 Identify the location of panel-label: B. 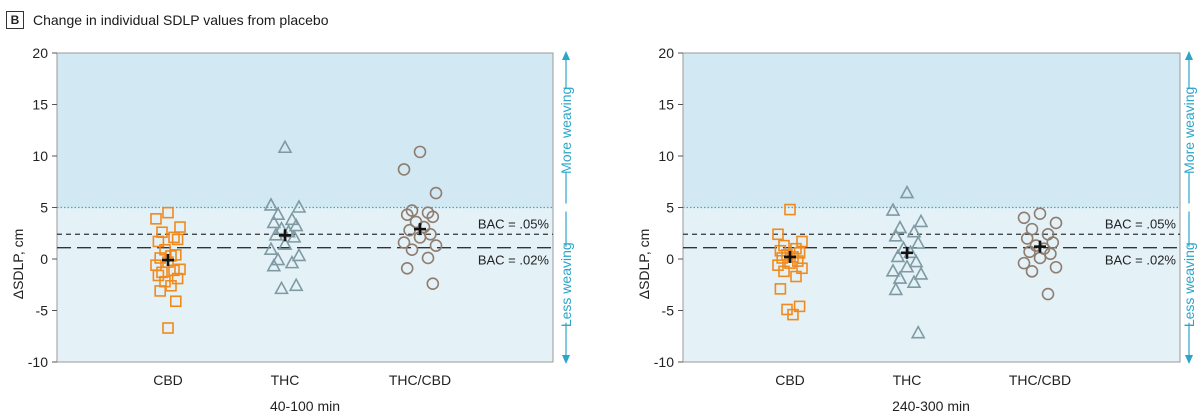
(15, 20).